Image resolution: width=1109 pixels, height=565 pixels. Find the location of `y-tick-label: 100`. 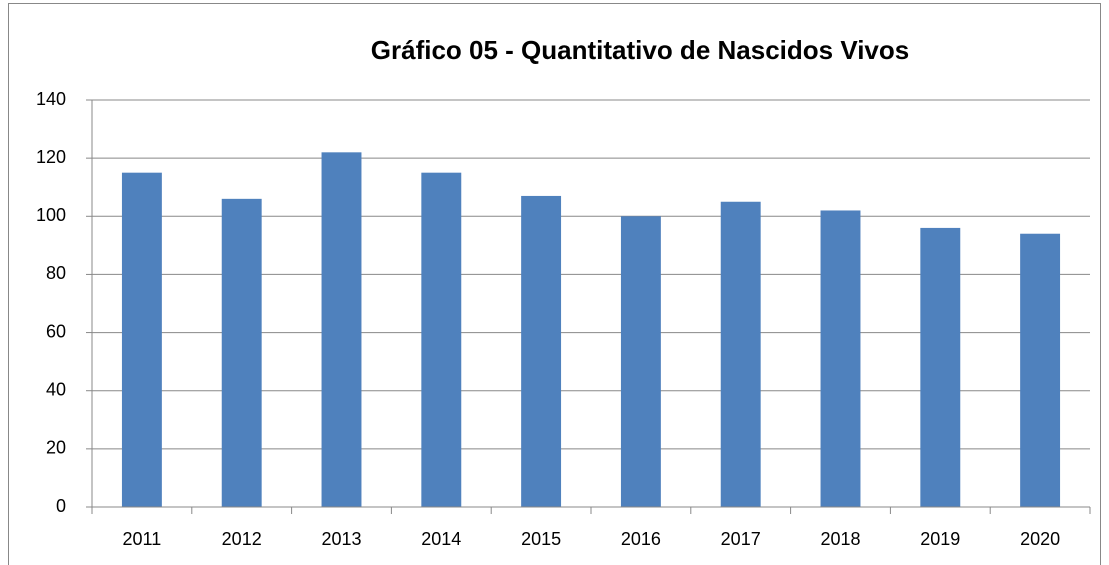

y-tick-label: 100 is located at coordinates (51, 215).